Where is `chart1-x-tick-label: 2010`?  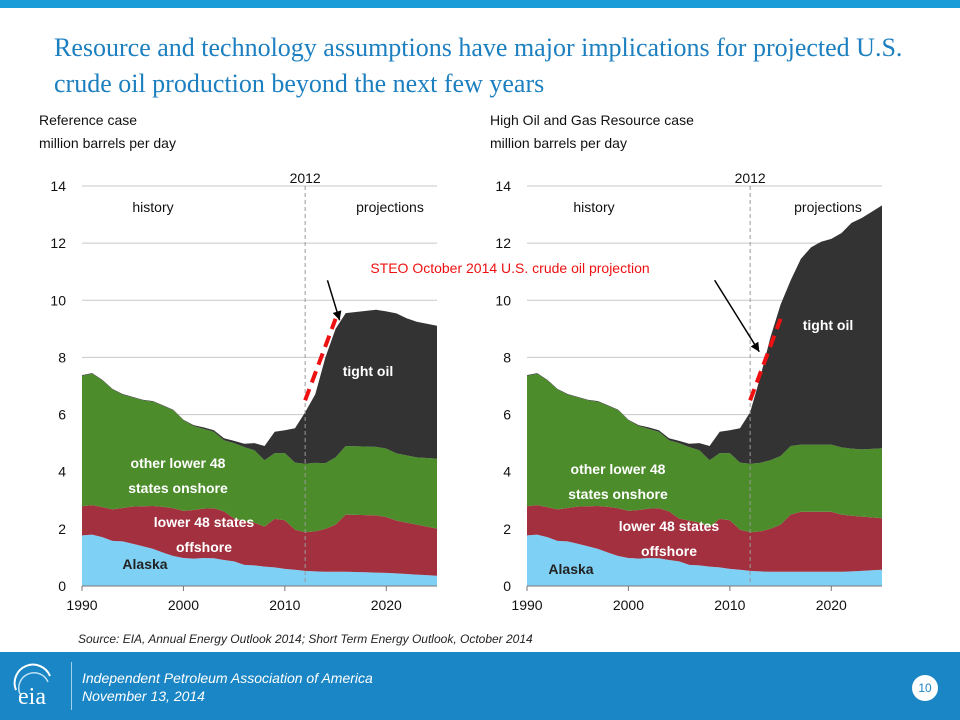 chart1-x-tick-label: 2010 is located at coordinates (284, 605).